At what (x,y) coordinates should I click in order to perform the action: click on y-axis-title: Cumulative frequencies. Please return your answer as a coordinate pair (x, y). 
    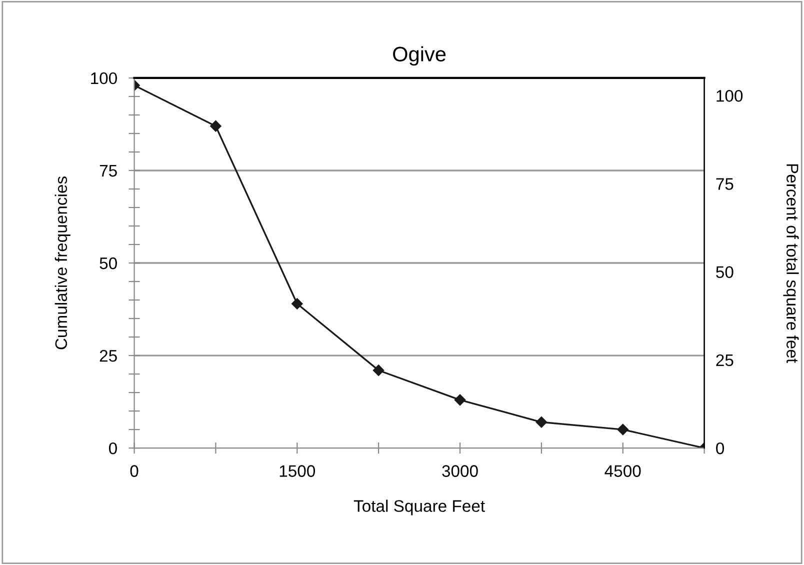
    Looking at the image, I should click on (62, 263).